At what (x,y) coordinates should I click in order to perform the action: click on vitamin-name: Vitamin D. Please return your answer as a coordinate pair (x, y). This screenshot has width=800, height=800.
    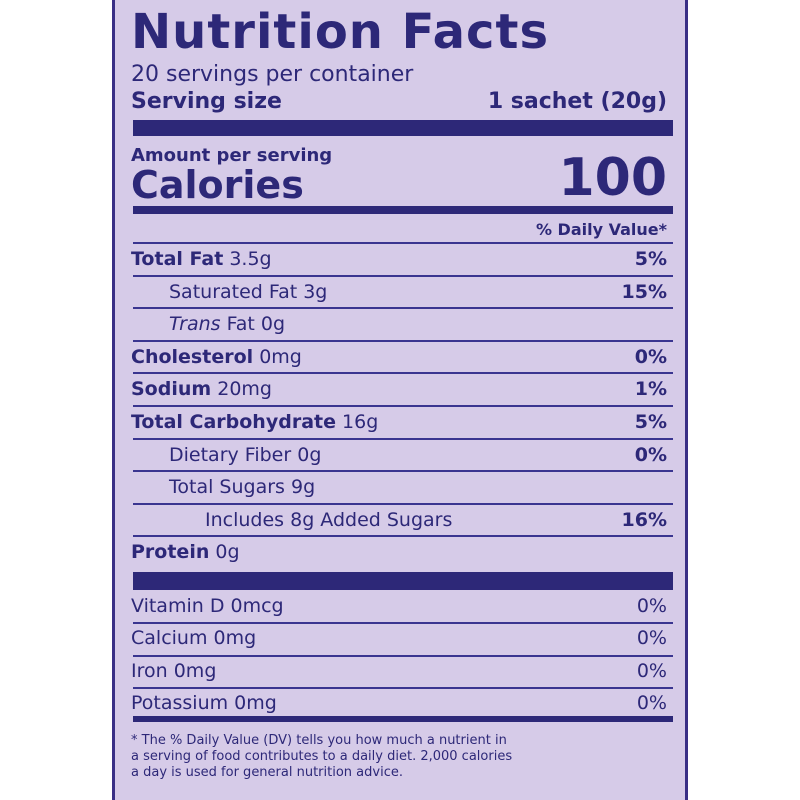
    Looking at the image, I should click on (178, 606).